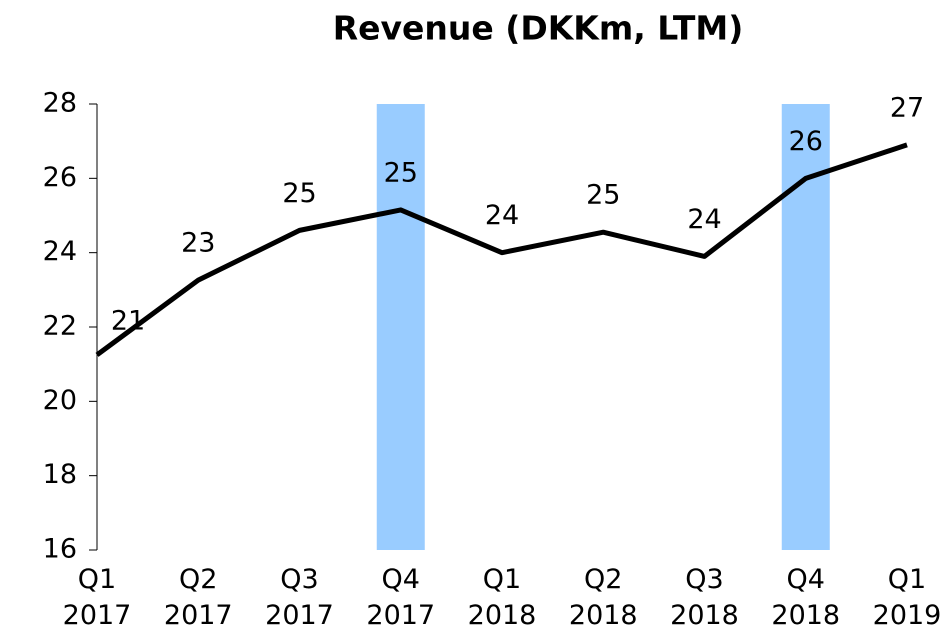 The image size is (944, 636). What do you see at coordinates (806, 141) in the screenshot?
I see `value-label: 26` at bounding box center [806, 141].